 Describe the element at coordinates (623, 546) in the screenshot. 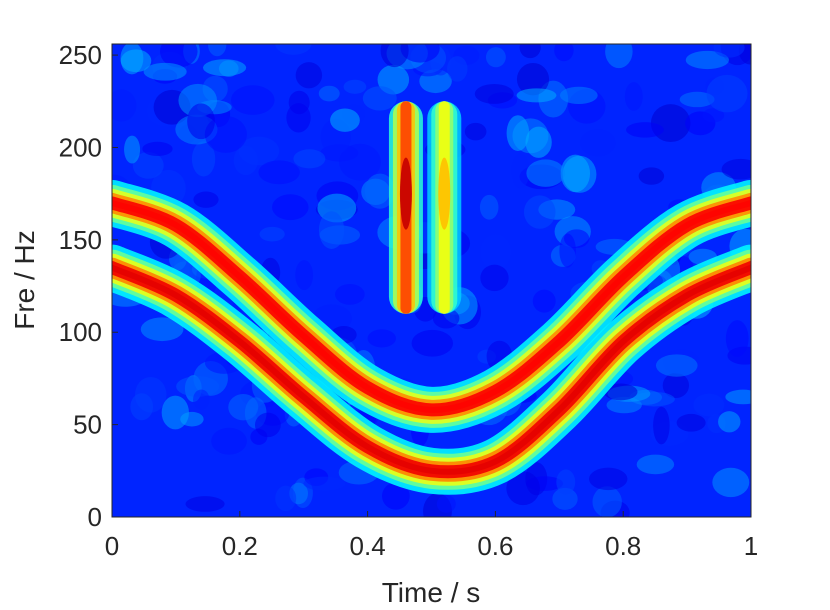

I see `x-tick-label: 0.8` at that location.